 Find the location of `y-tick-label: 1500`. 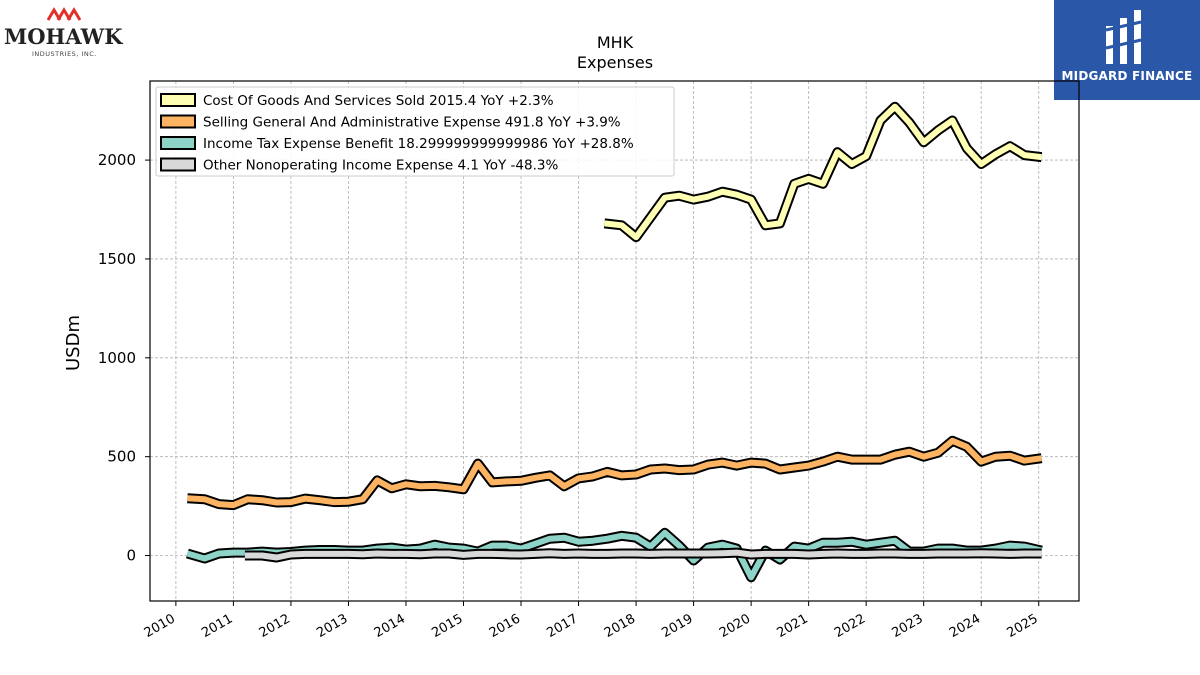

y-tick-label: 1500 is located at coordinates (117, 259).